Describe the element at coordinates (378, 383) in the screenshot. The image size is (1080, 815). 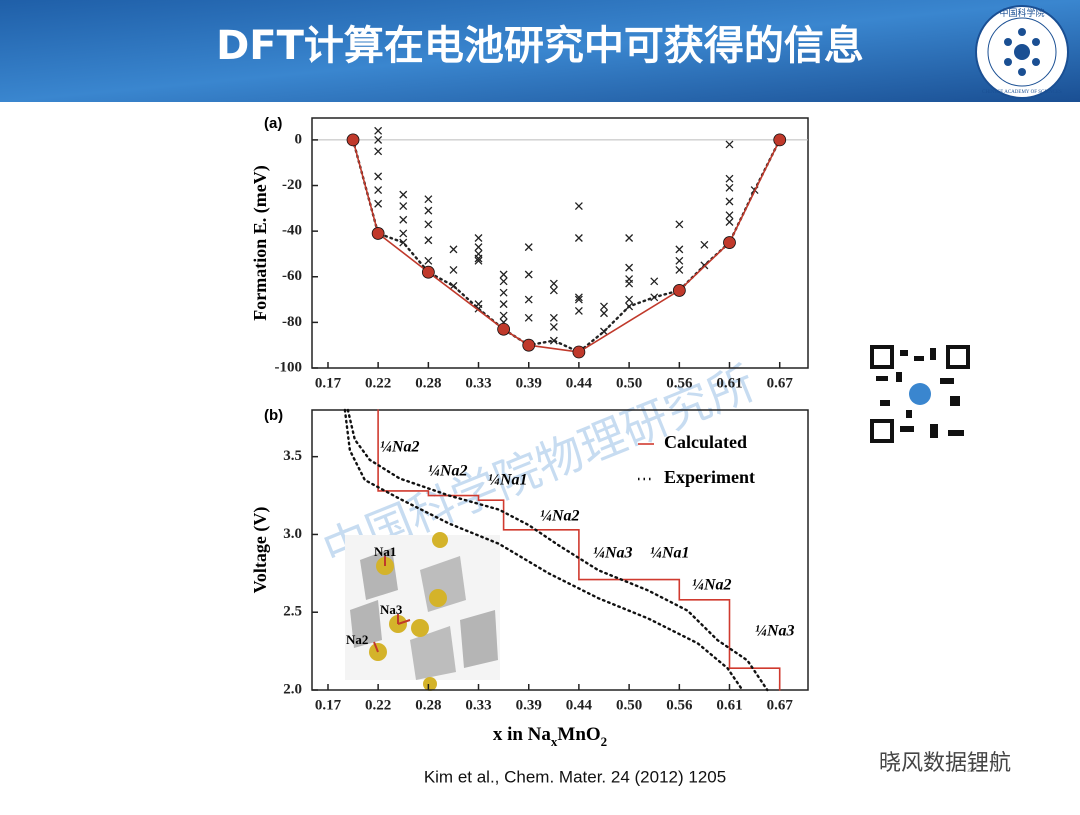
I see `x-tick-label: 0.22` at that location.